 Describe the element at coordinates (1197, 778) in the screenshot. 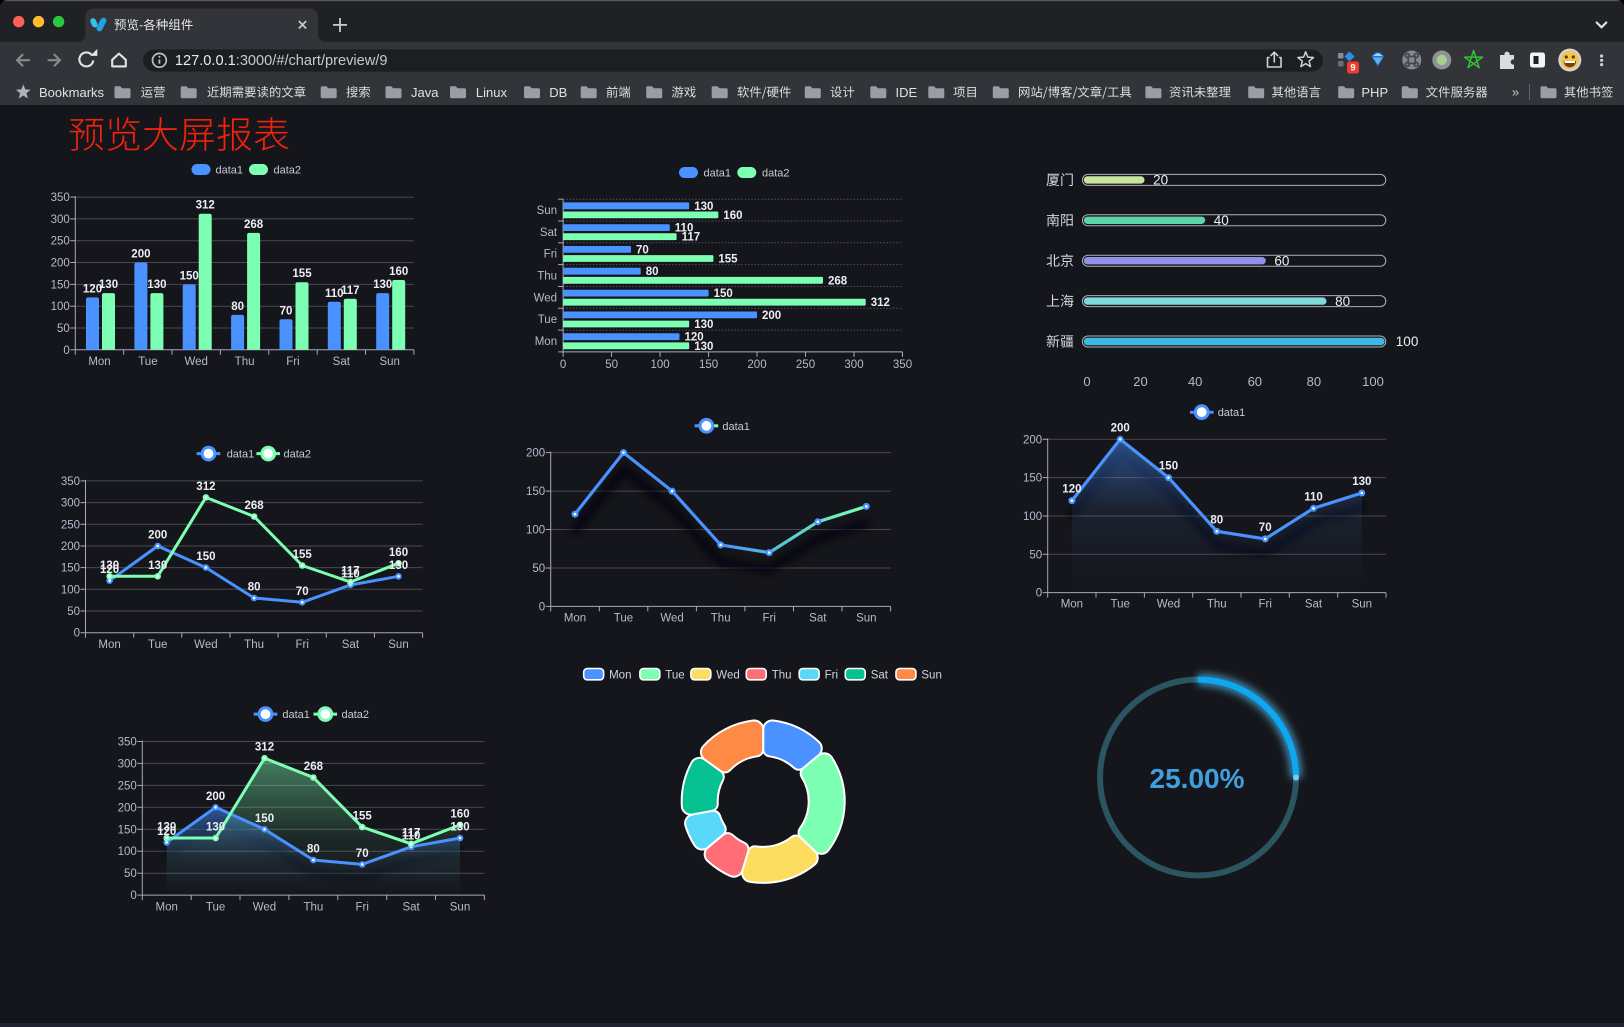

I see `svg-text: 25.00%` at that location.